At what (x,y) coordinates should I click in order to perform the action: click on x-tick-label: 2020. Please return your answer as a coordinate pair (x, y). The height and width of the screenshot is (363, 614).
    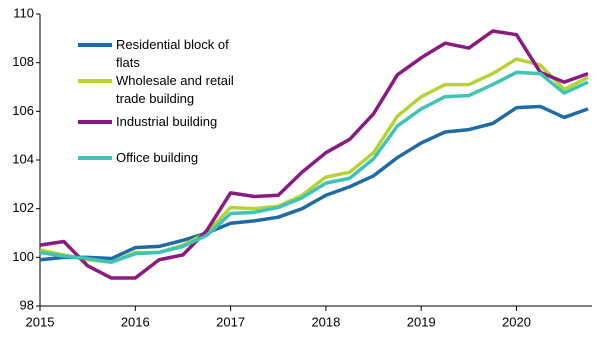
    Looking at the image, I should click on (516, 321).